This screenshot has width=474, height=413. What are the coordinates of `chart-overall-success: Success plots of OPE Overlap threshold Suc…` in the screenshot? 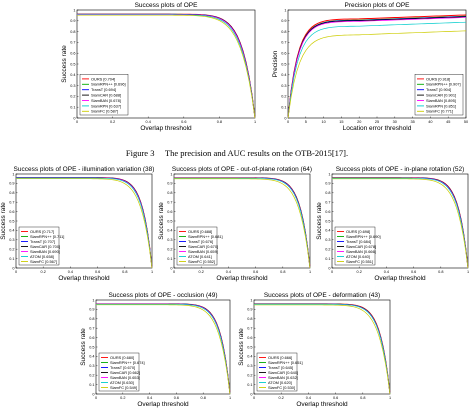 It's located at (158, 67).